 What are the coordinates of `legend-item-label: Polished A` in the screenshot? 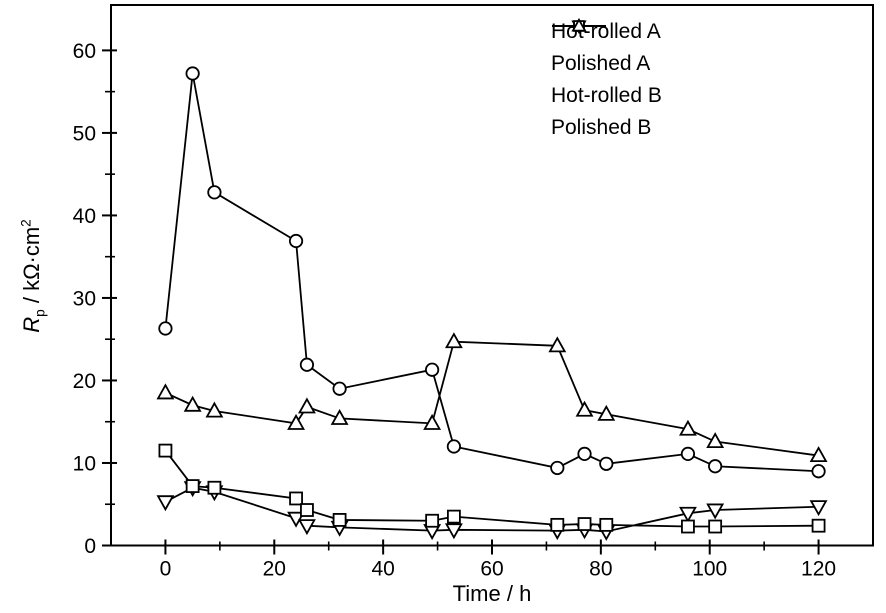 It's located at (601, 63).